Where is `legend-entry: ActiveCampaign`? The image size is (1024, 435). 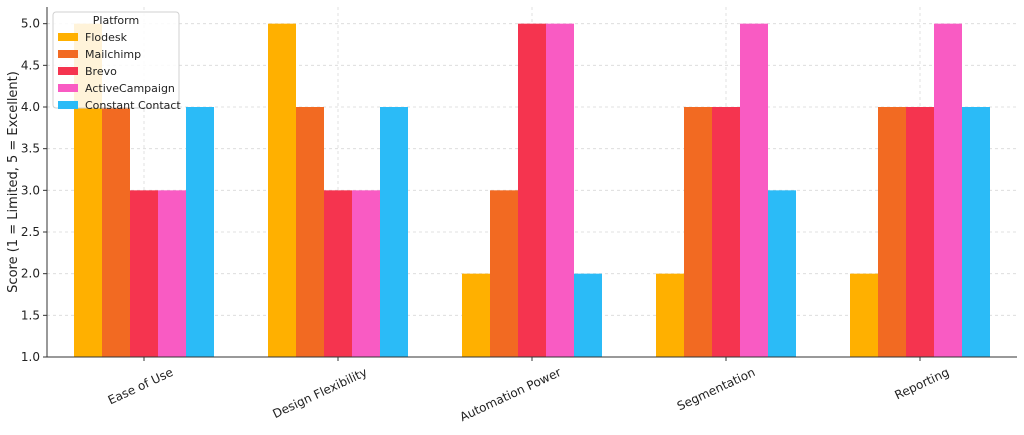 legend-entry: ActiveCampaign is located at coordinates (130, 88).